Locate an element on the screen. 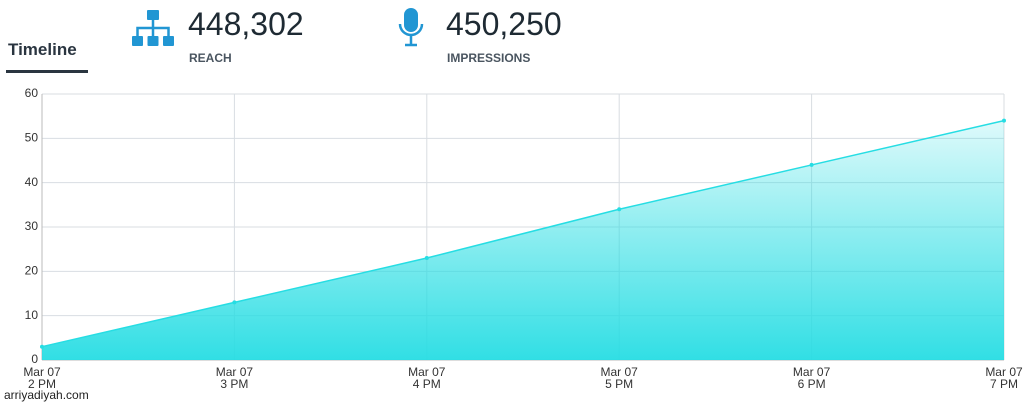 The height and width of the screenshot is (405, 1024). tab-underline is located at coordinates (47, 71).